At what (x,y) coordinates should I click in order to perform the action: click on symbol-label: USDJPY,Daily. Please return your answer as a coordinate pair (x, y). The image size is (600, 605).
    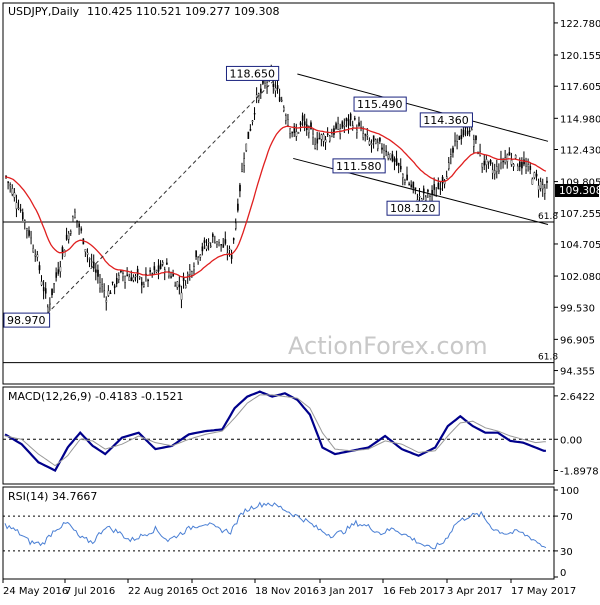
    Looking at the image, I should click on (44, 11).